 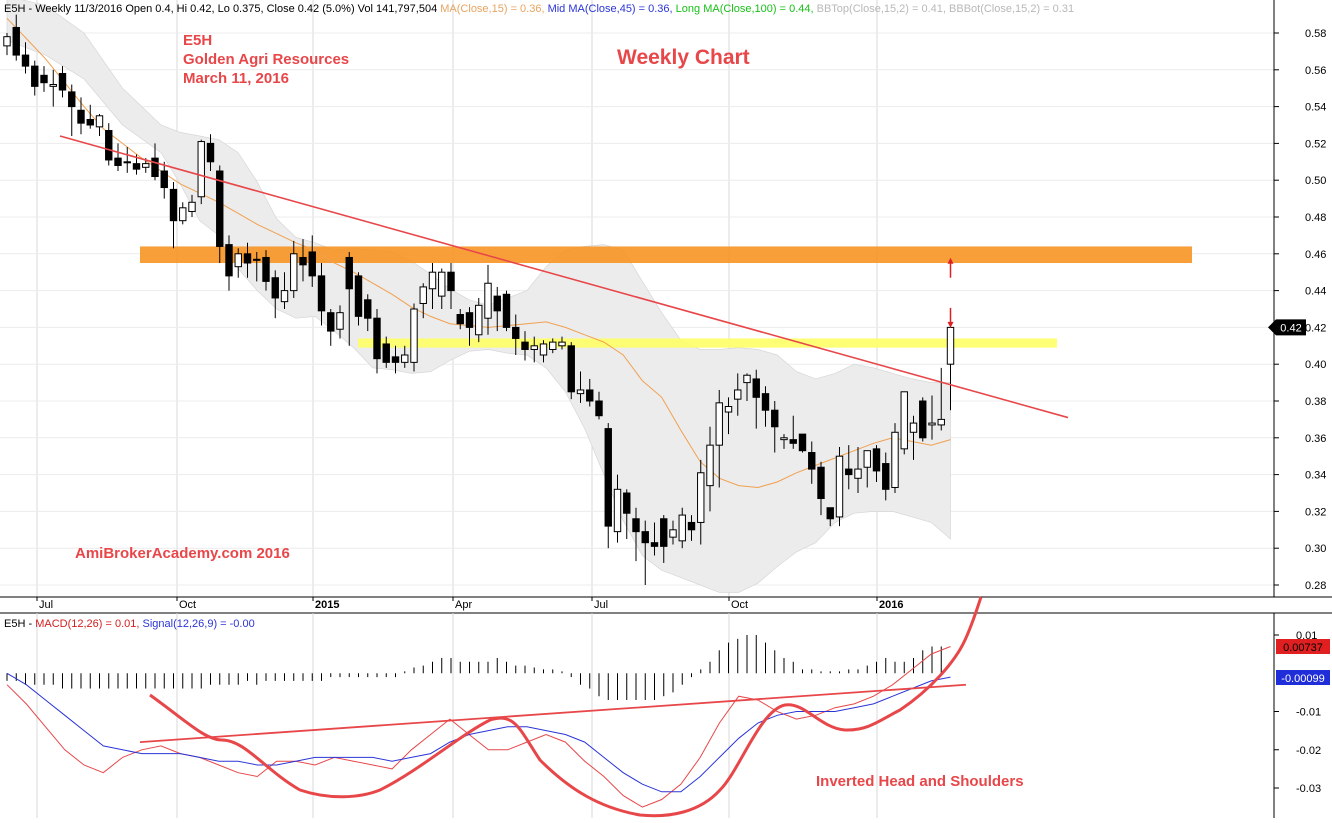 I want to click on macd-tick-label-1: -0.01, so click(x=1308, y=713).